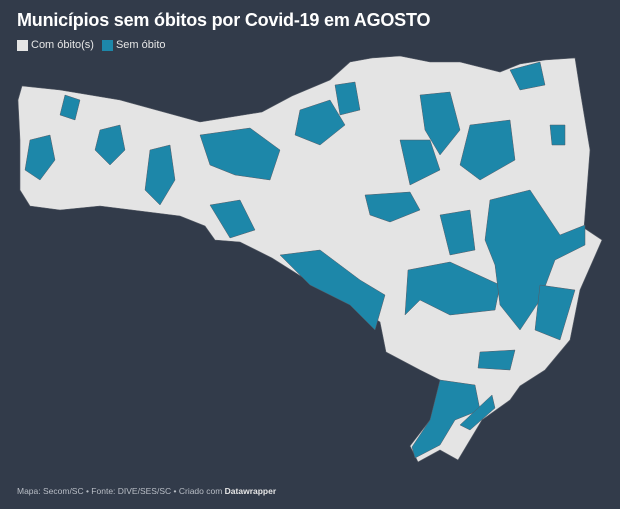 This screenshot has height=509, width=620. What do you see at coordinates (22, 45) in the screenshot?
I see `legend-swatch-grey` at bounding box center [22, 45].